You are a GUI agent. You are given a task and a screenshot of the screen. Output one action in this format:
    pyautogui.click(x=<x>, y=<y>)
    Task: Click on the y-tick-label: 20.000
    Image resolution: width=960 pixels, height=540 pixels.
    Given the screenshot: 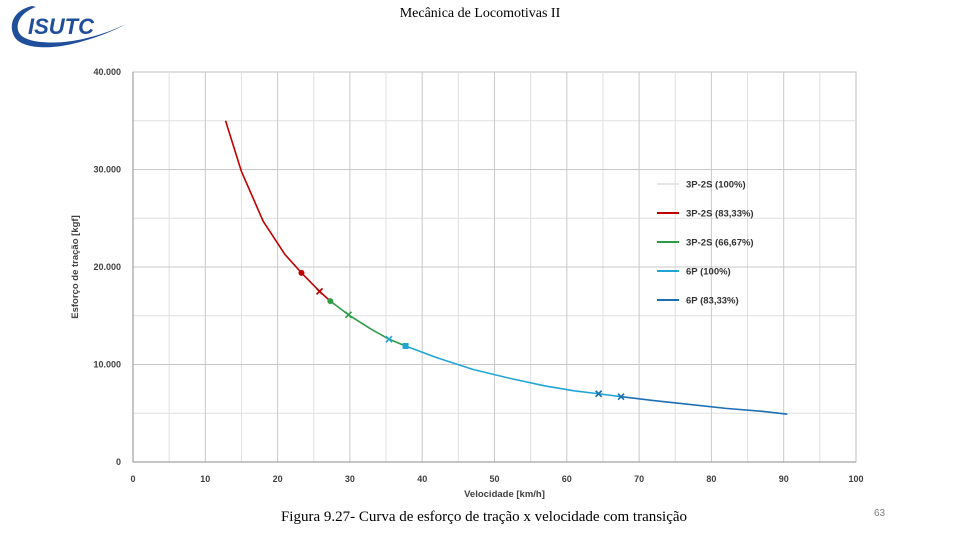 What is the action you would take?
    pyautogui.click(x=107, y=267)
    